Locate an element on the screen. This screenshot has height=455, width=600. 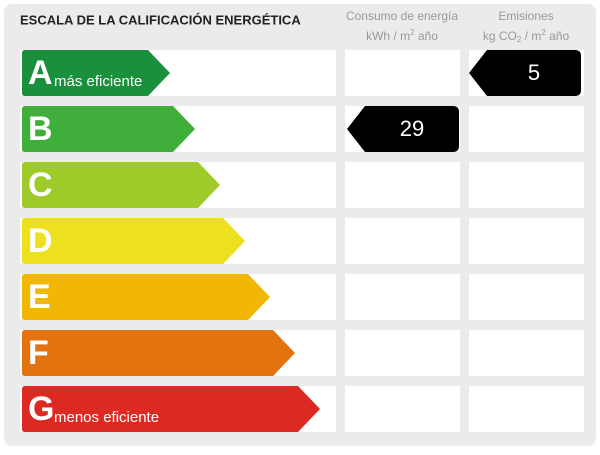
rating-letter: D is located at coordinates (40, 241).